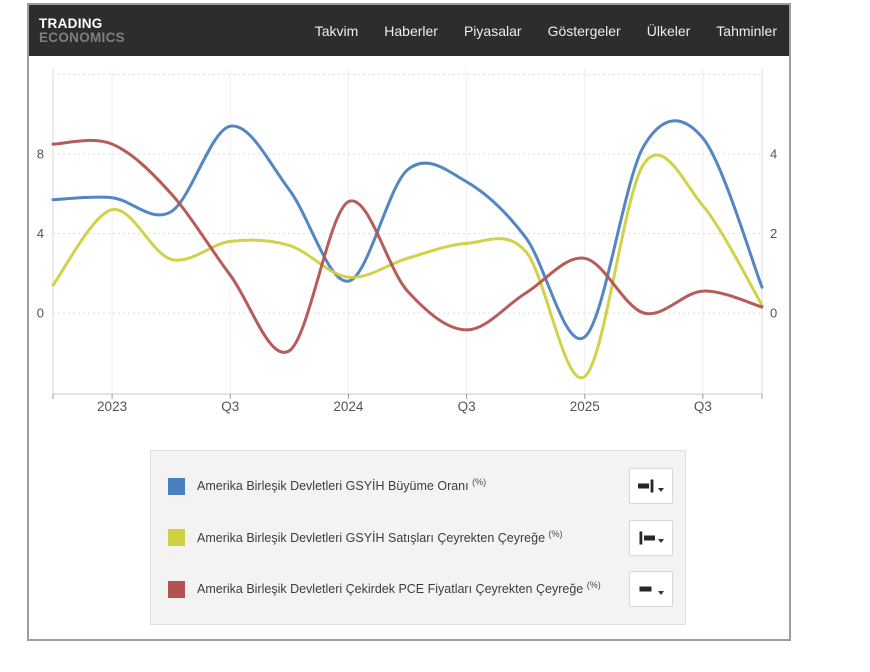 This screenshot has height=672, width=870. Describe the element at coordinates (746, 30) in the screenshot. I see `nav-item-tahminler: Tahminler` at that location.